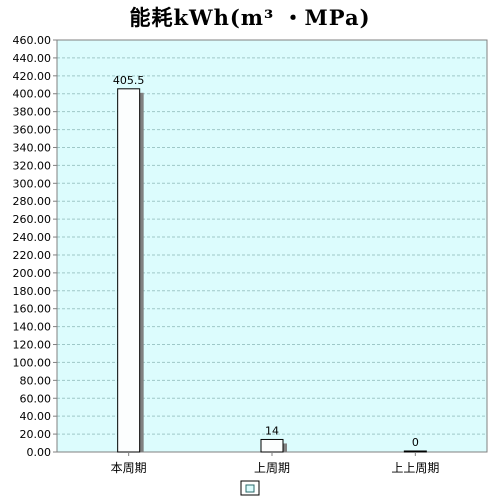 The height and width of the screenshot is (500, 500). I want to click on y-tick-label: 440.00, so click(32, 58).